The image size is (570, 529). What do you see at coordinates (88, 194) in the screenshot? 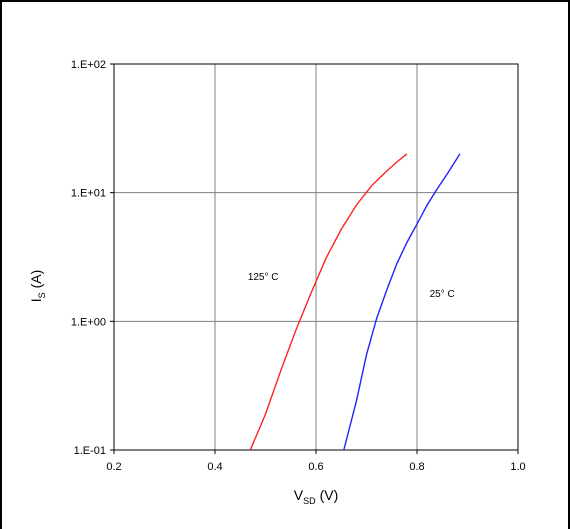
I see `y-tick-label: 1.E+01` at bounding box center [88, 194].